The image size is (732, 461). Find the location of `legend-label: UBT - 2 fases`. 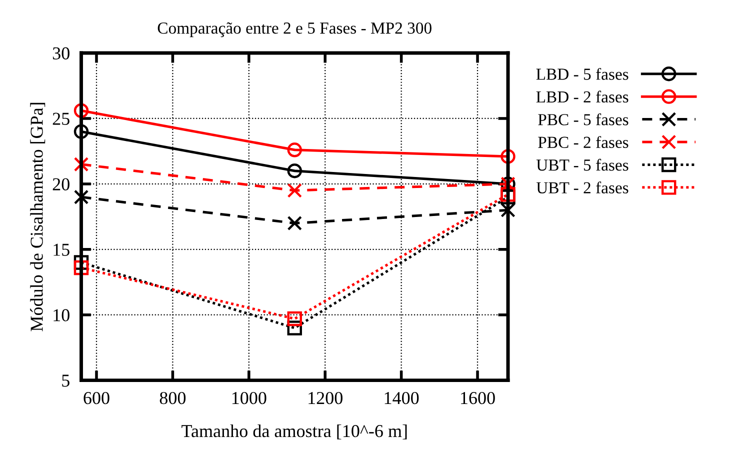

legend-label: UBT - 2 fases is located at coordinates (582, 188).